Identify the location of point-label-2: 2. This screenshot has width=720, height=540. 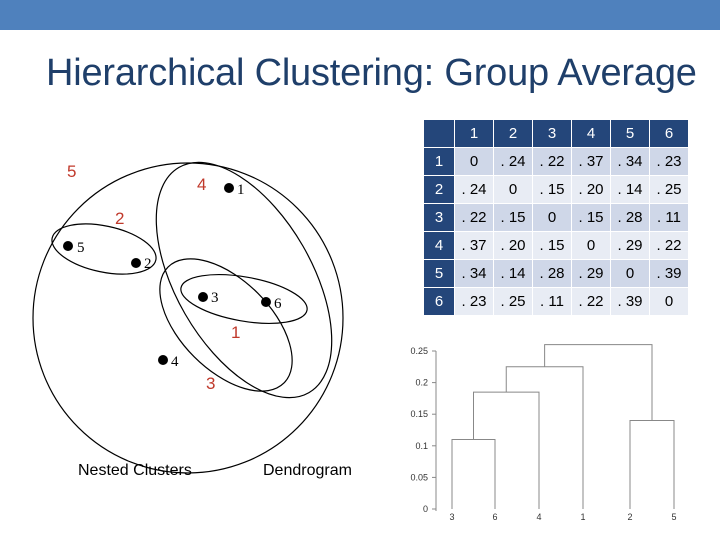
(148, 264).